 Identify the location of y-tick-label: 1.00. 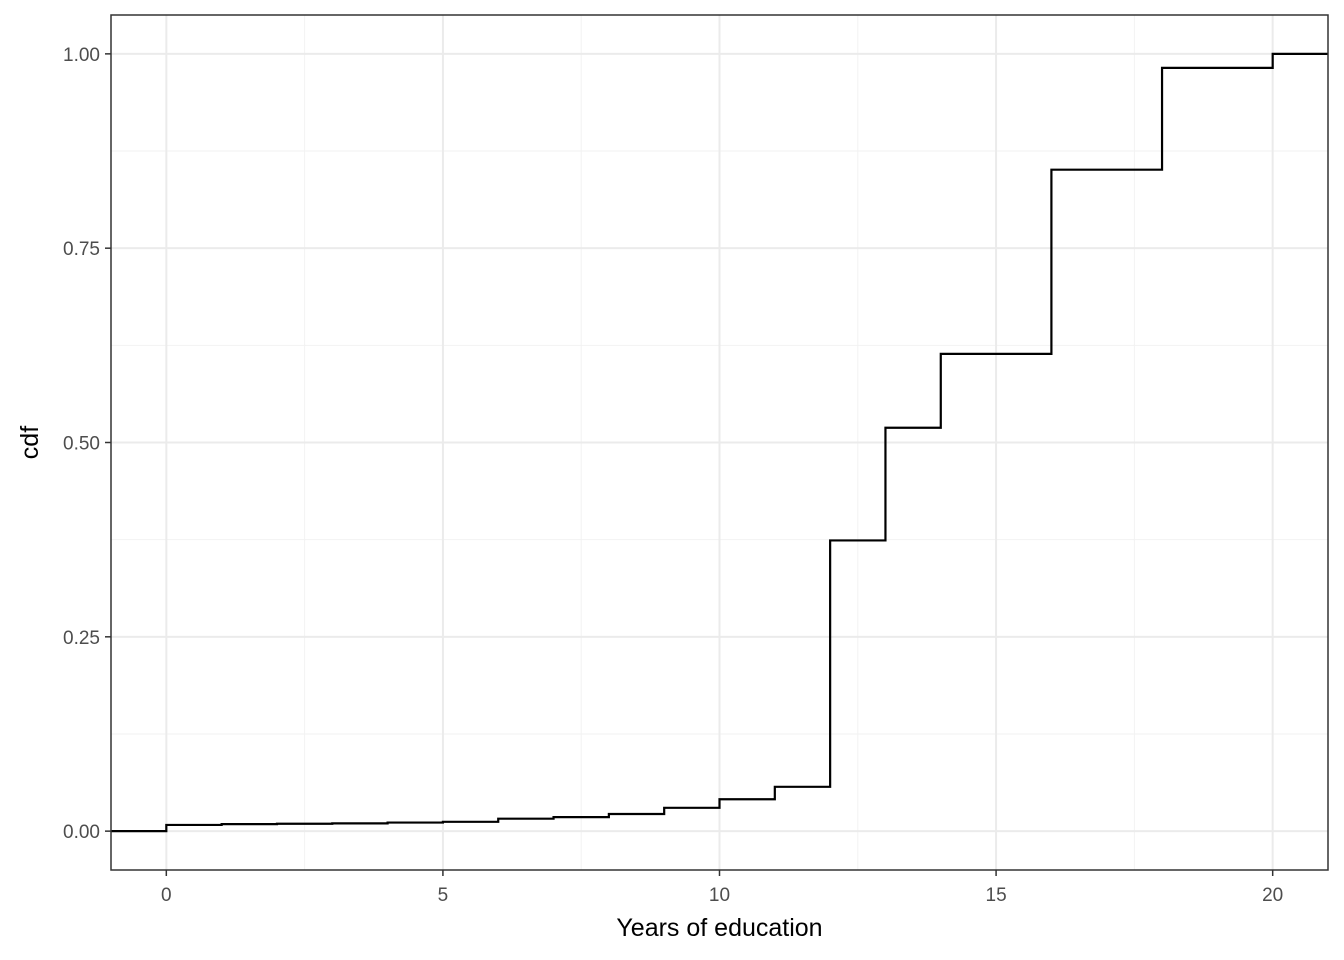
(81, 55).